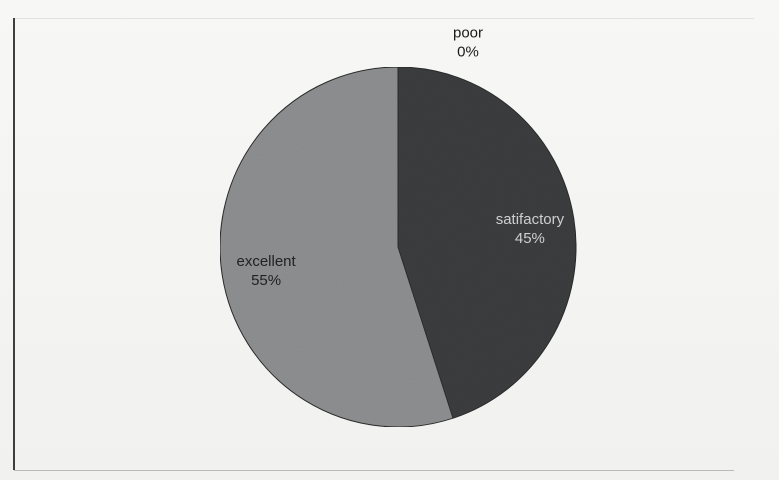 This screenshot has height=480, width=779. Describe the element at coordinates (384, 18) in the screenshot. I see `frame-top-border` at that location.